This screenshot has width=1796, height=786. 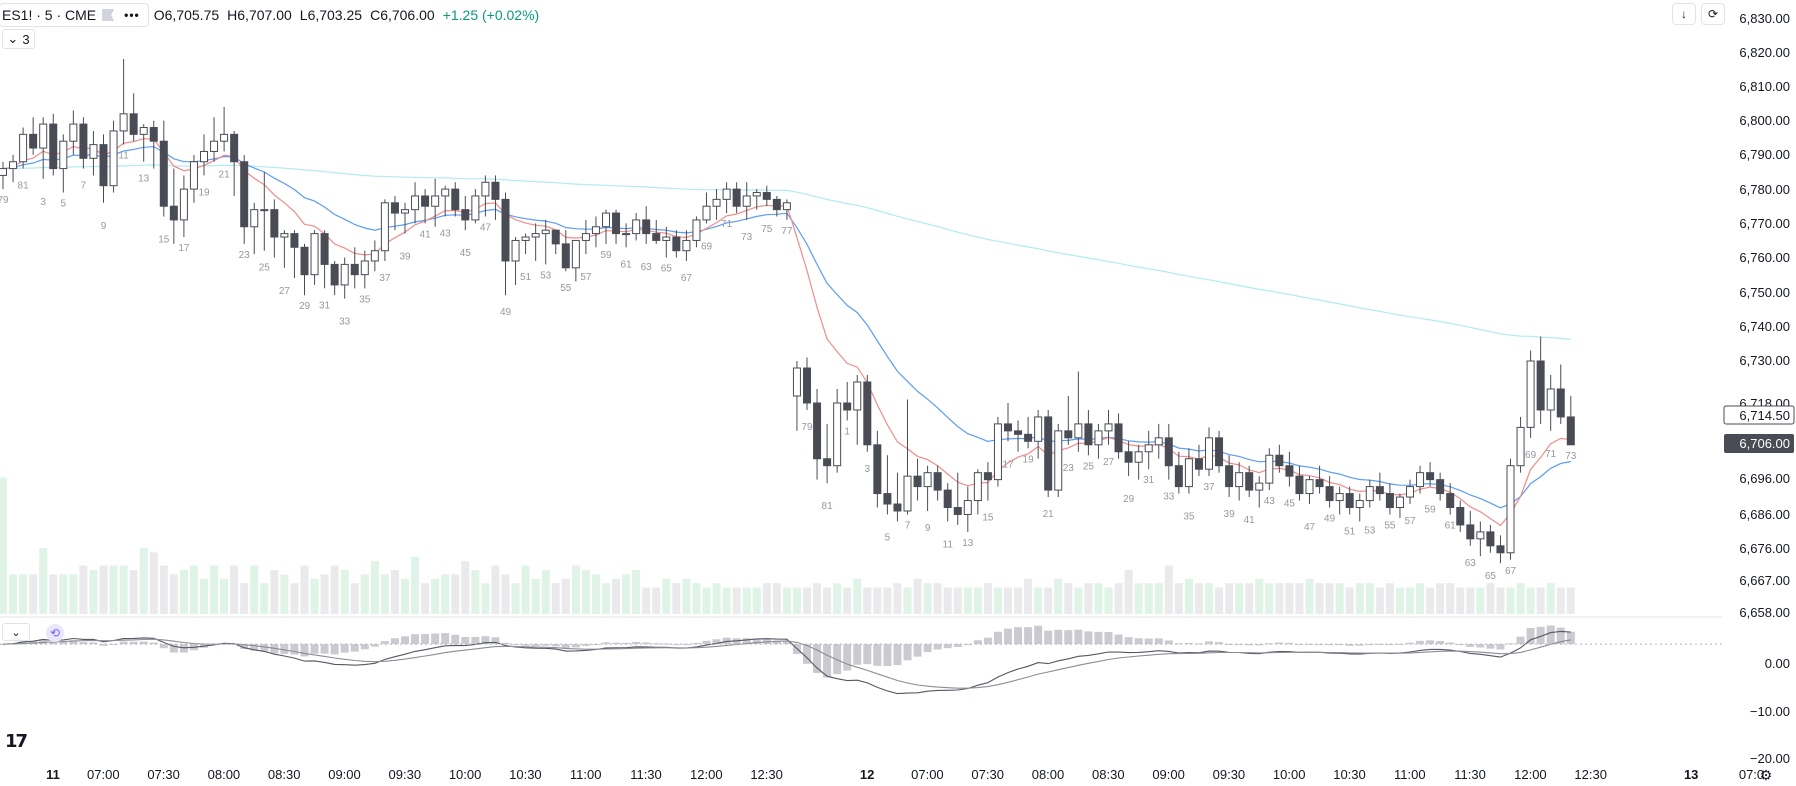 I want to click on candle-count-label: 69, so click(x=1531, y=455).